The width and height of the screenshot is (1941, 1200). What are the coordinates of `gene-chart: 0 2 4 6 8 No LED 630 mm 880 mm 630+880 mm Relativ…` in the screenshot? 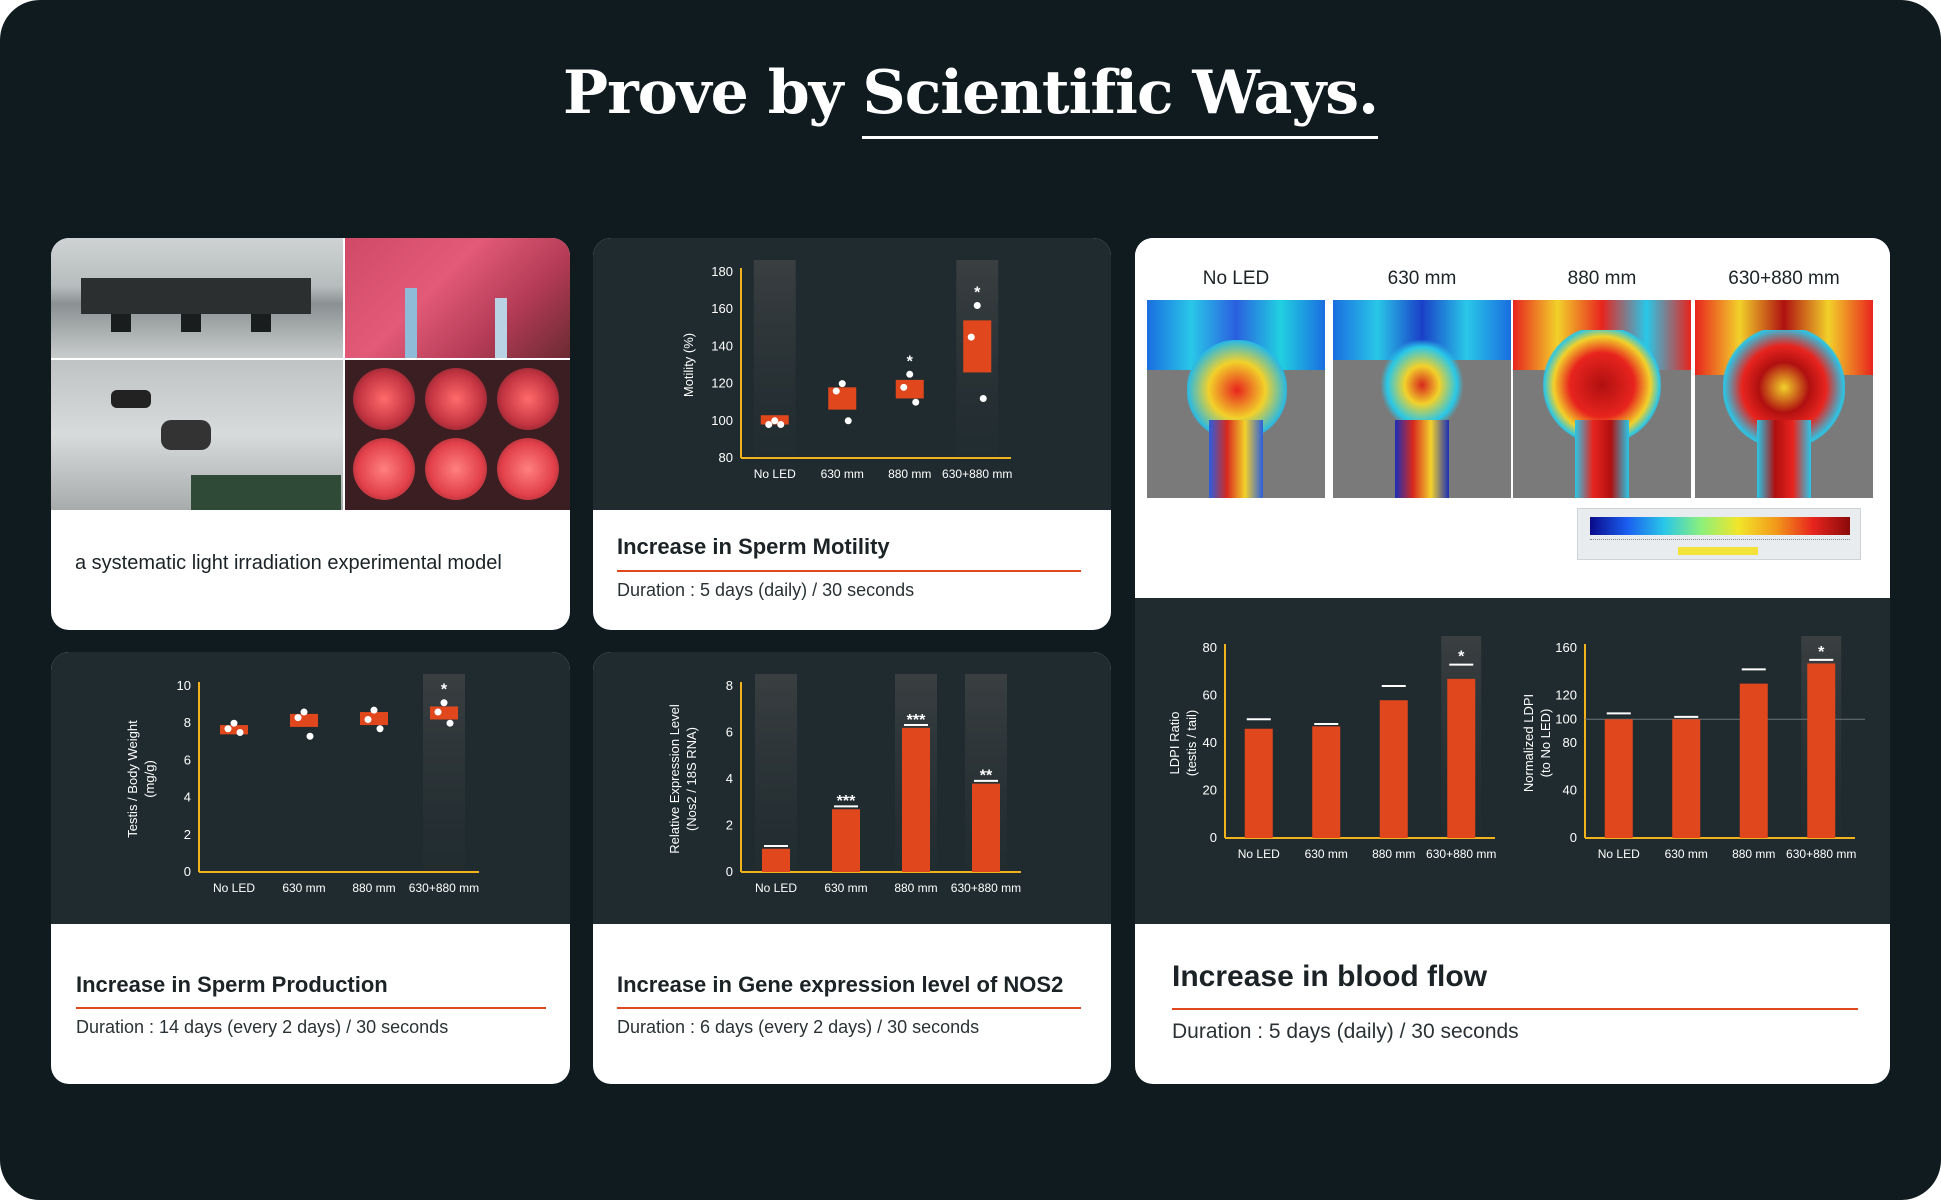 It's located at (844, 784).